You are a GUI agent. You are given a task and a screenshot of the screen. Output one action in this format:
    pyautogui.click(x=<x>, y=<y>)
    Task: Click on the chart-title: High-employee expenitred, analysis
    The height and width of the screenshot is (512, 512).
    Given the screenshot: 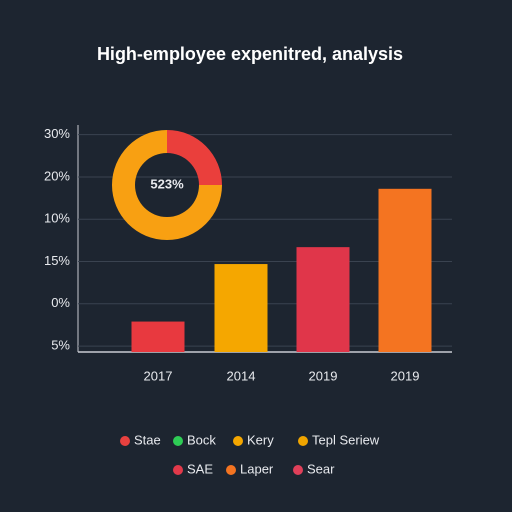 What is the action you would take?
    pyautogui.click(x=250, y=54)
    